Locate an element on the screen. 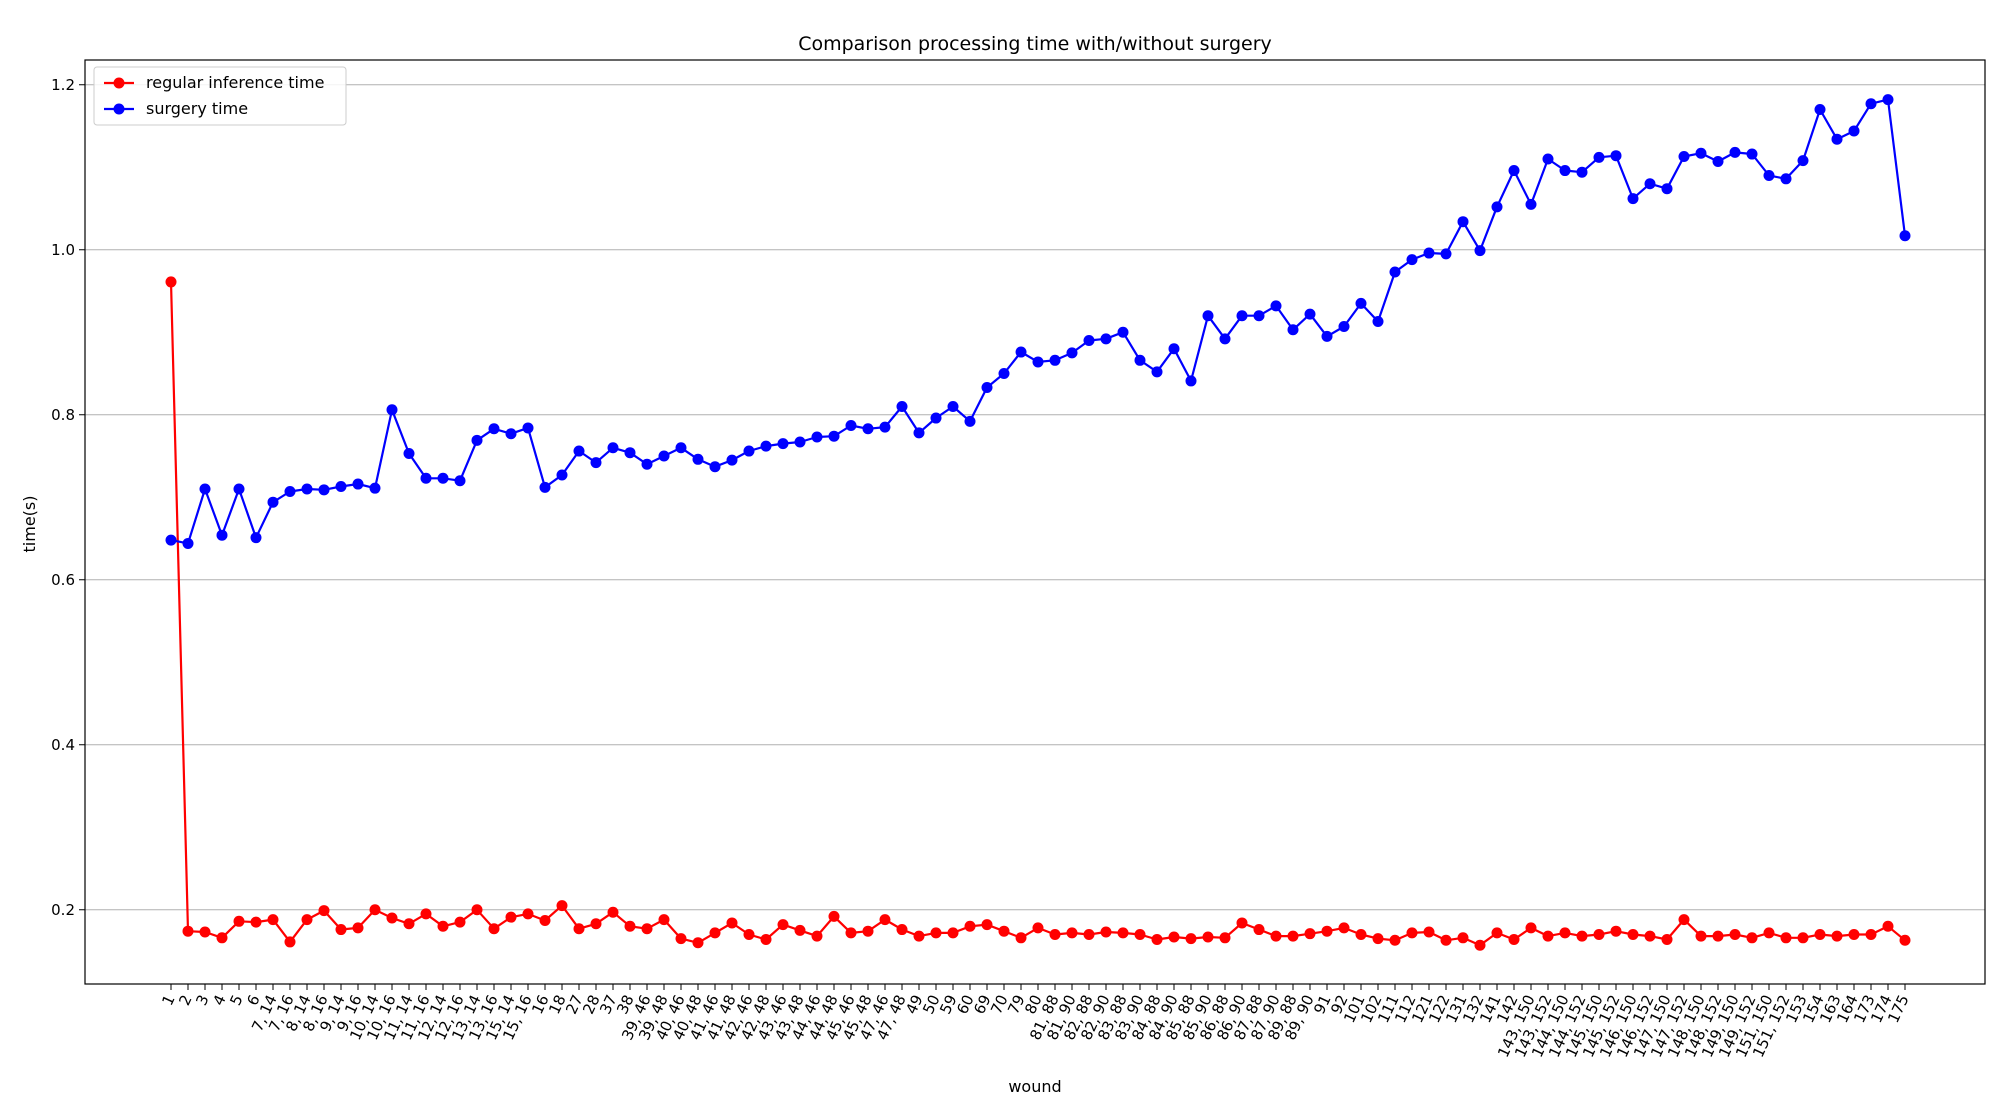 Image resolution: width=2004 pixels, height=1102 pixels. legend-item: surgery time is located at coordinates (176, 108).